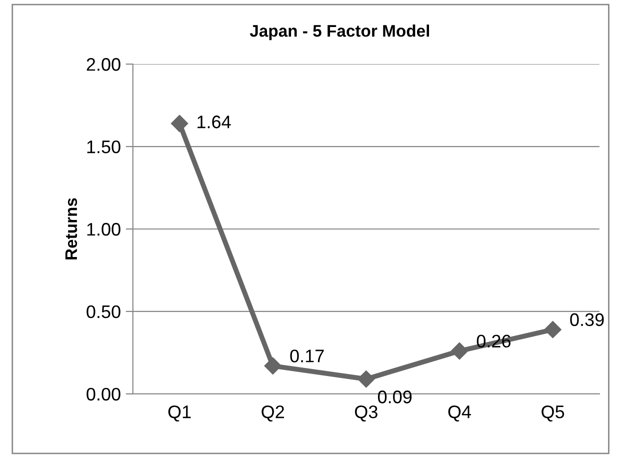 This screenshot has width=618, height=458. What do you see at coordinates (459, 413) in the screenshot?
I see `x-tick-label: Q4` at bounding box center [459, 413].